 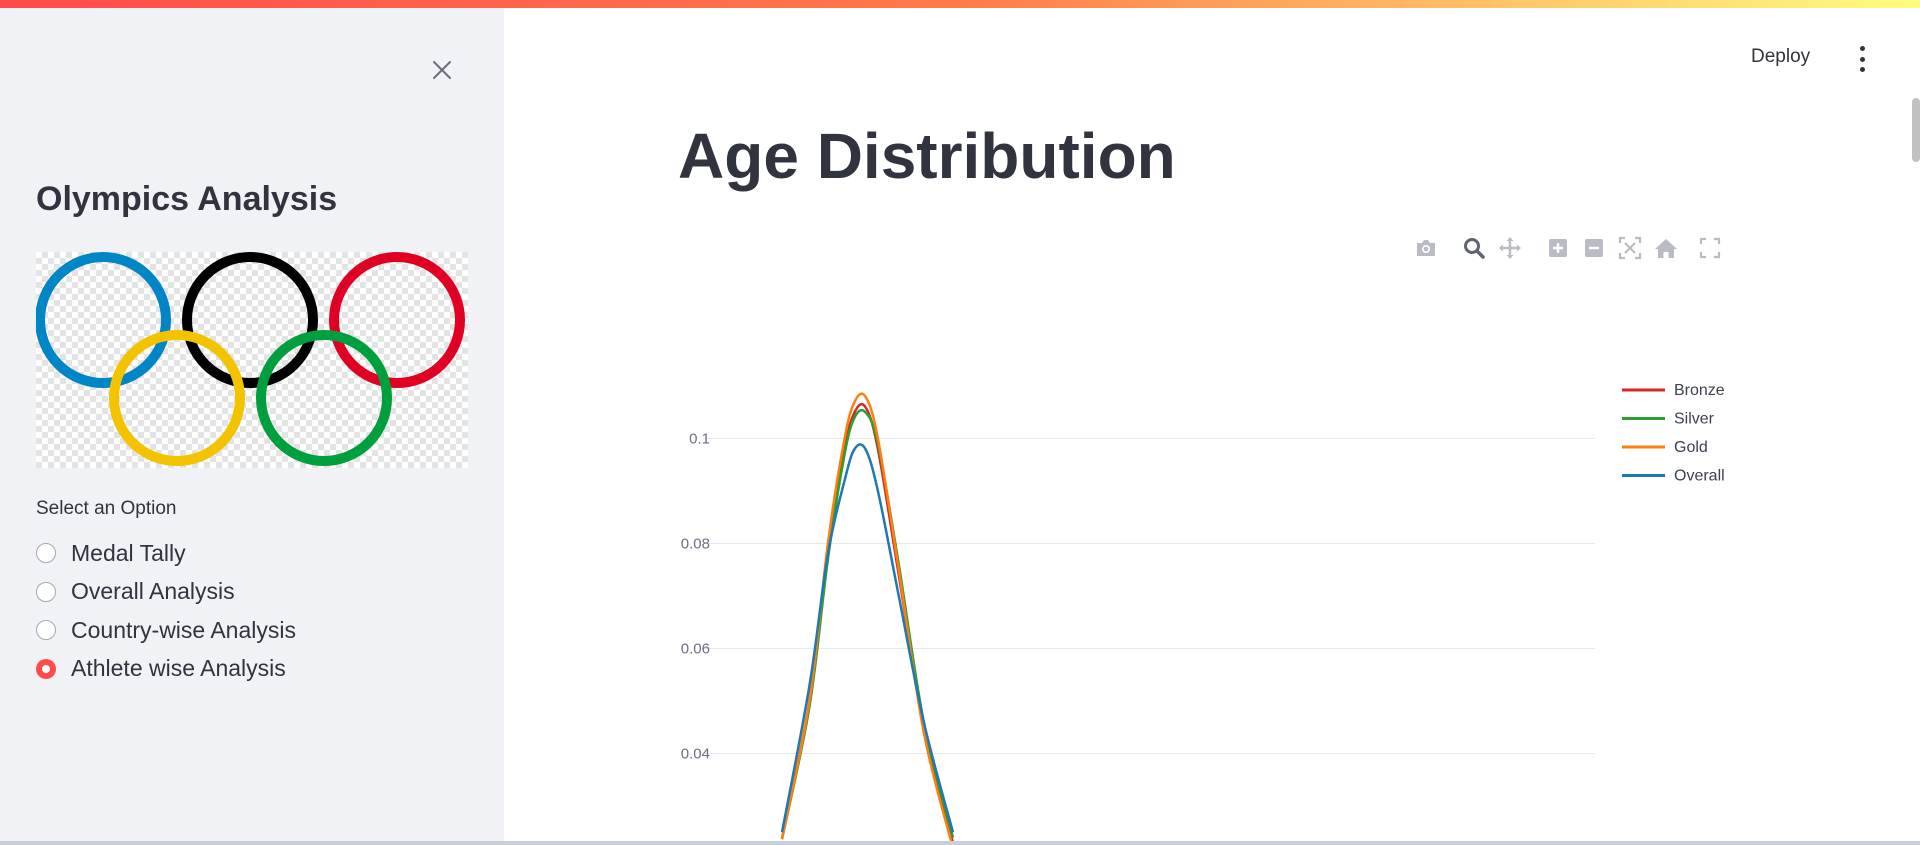 What do you see at coordinates (1781, 56) in the screenshot?
I see `deploy-button: Deploy` at bounding box center [1781, 56].